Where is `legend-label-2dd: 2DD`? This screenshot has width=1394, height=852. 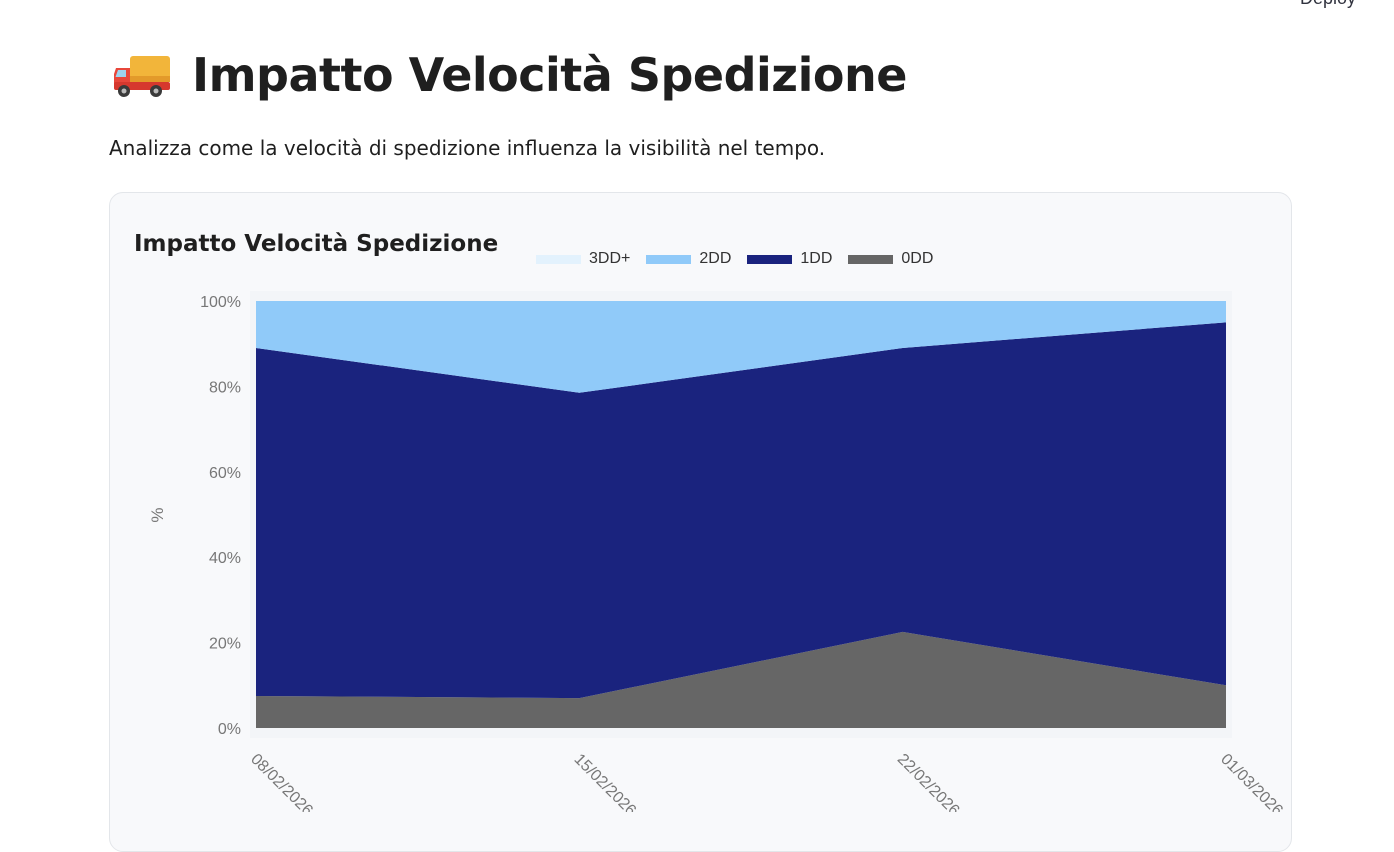 legend-label-2dd: 2DD is located at coordinates (715, 258).